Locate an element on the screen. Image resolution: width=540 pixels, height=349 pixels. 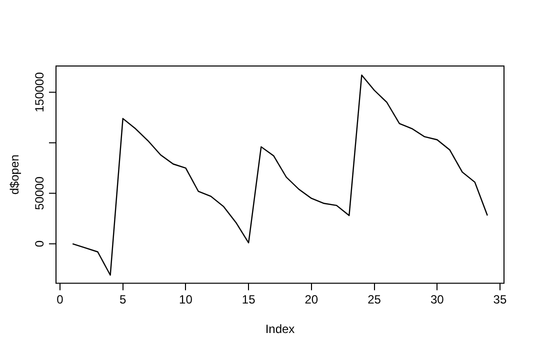
x-tick-label: 35 is located at coordinates (500, 299).